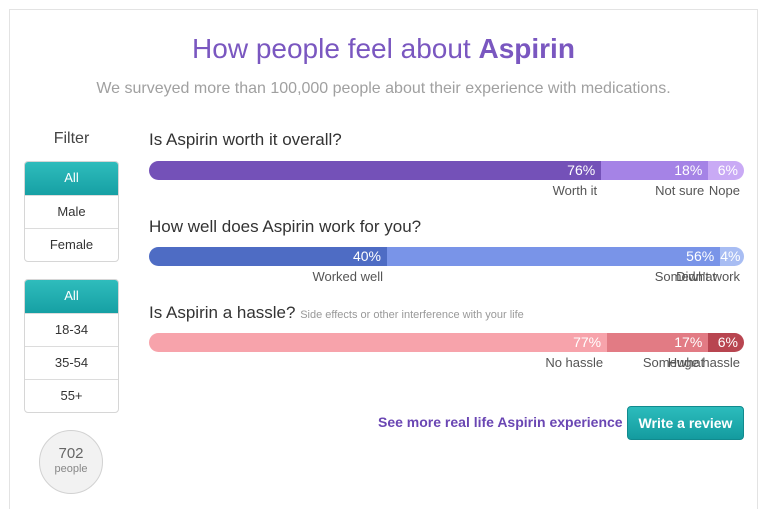  What do you see at coordinates (658, 342) in the screenshot?
I see `bar-segment-2: 17%` at bounding box center [658, 342].